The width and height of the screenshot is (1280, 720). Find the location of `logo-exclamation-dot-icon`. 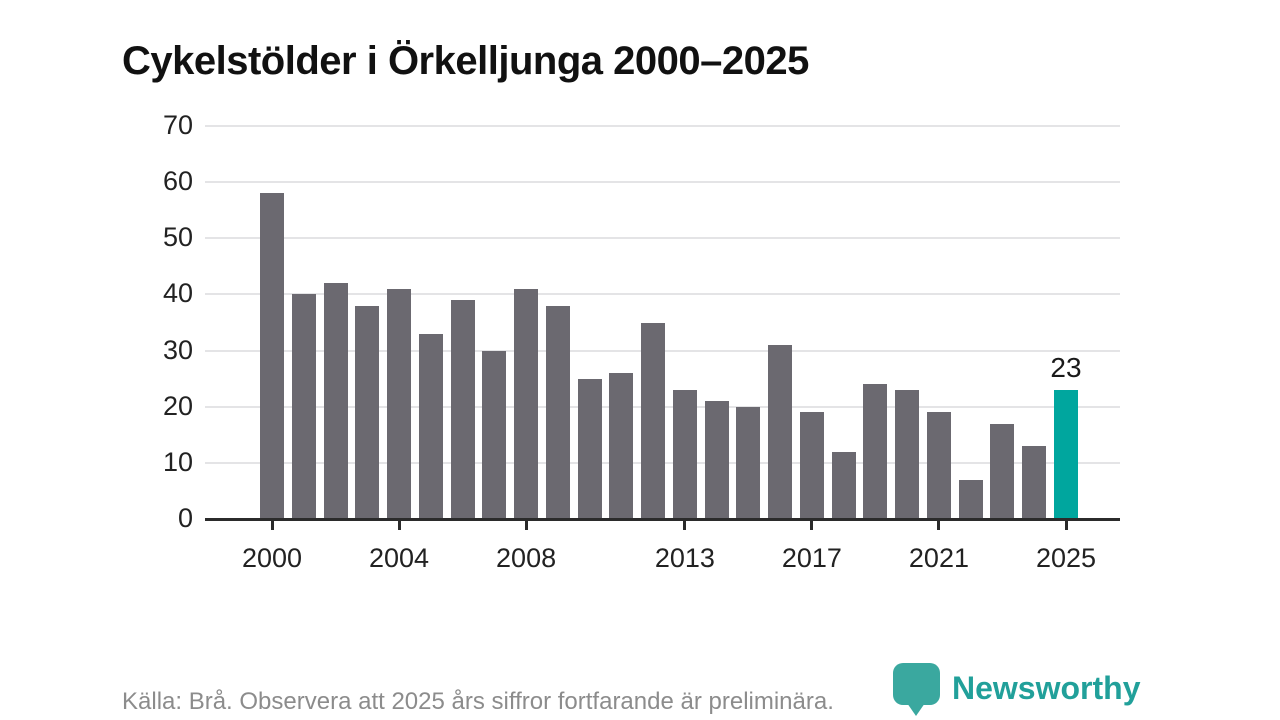

logo-exclamation-dot-icon is located at coordinates (927, 655).